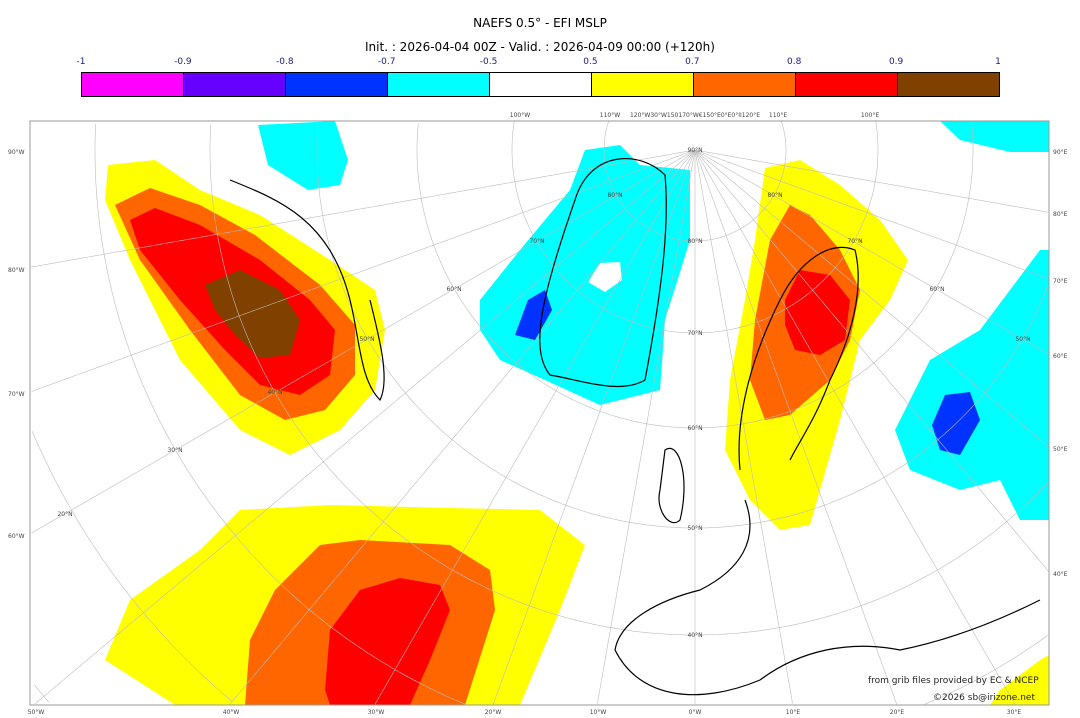 Image resolution: width=1080 pixels, height=718 pixels. I want to click on efi-area-brown, so click(252, 314).